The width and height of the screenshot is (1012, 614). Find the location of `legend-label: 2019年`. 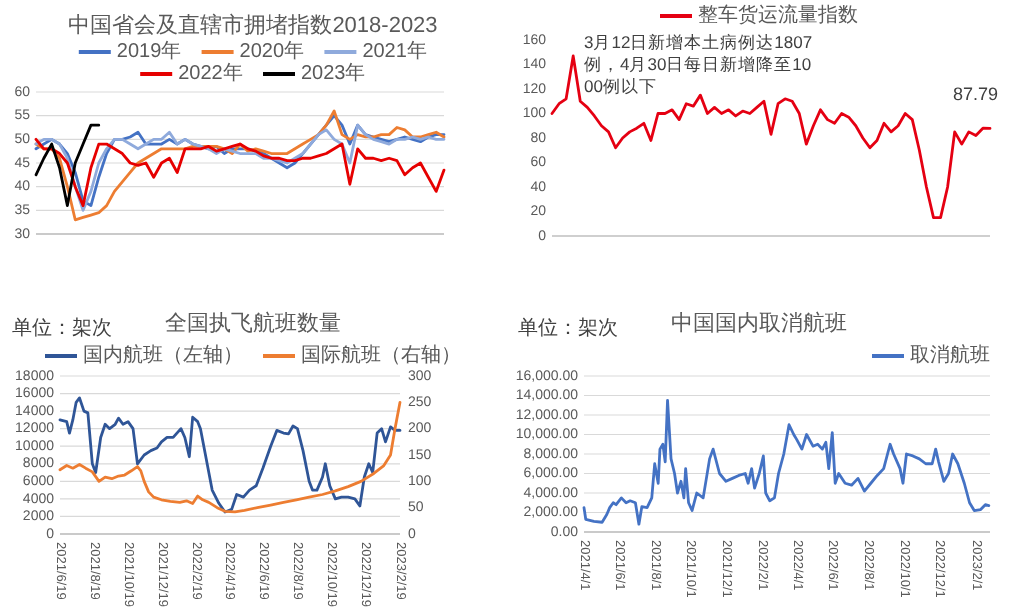

legend-label: 2019年 is located at coordinates (149, 51).